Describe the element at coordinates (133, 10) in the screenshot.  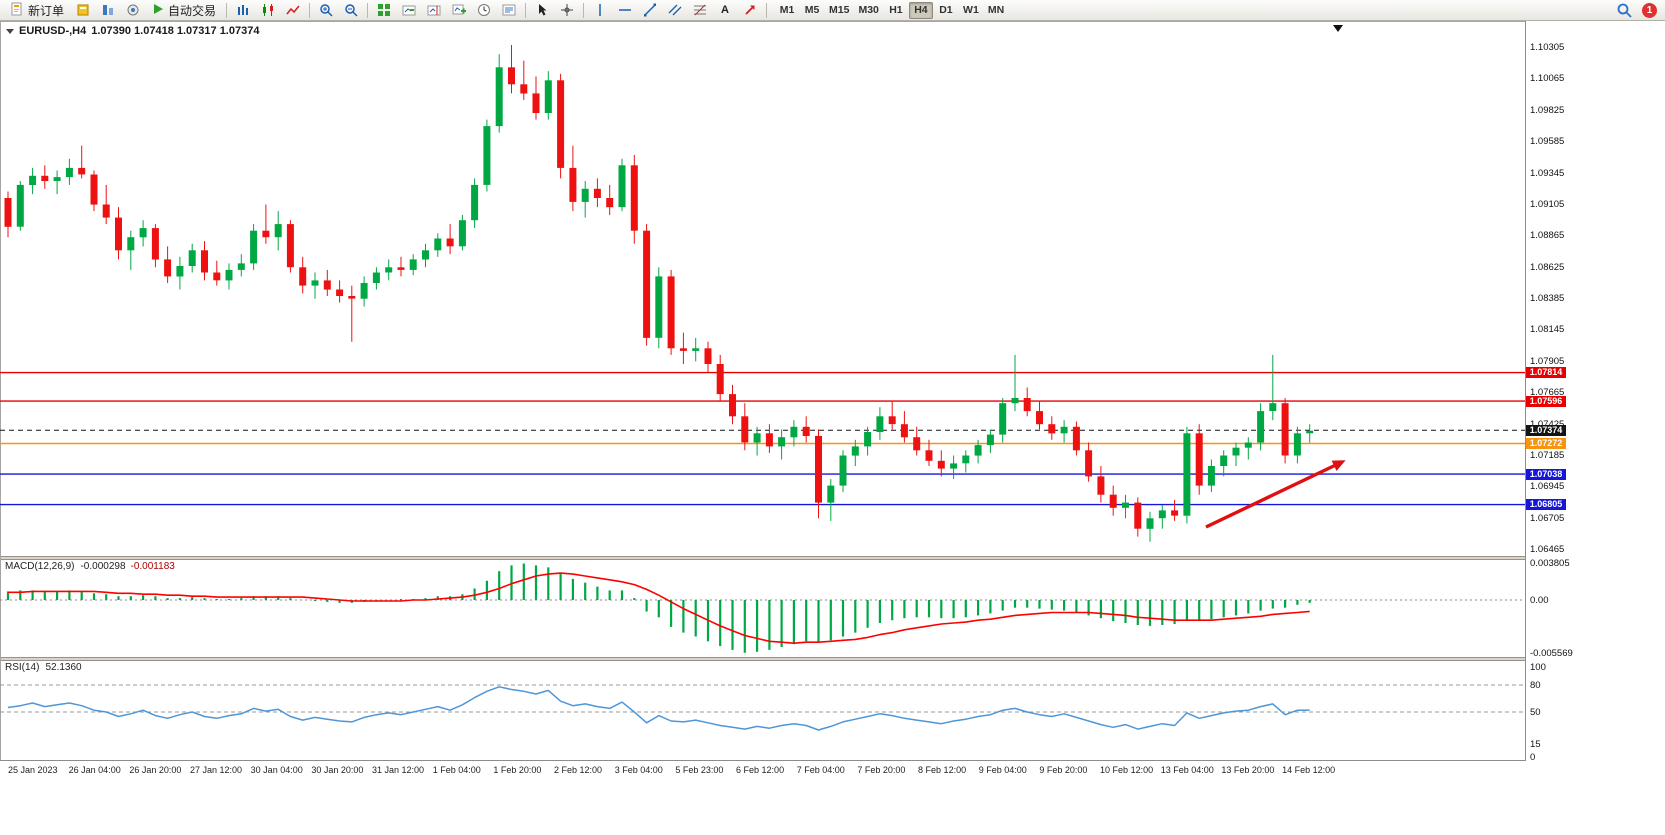
I see `navigator-icon` at that location.